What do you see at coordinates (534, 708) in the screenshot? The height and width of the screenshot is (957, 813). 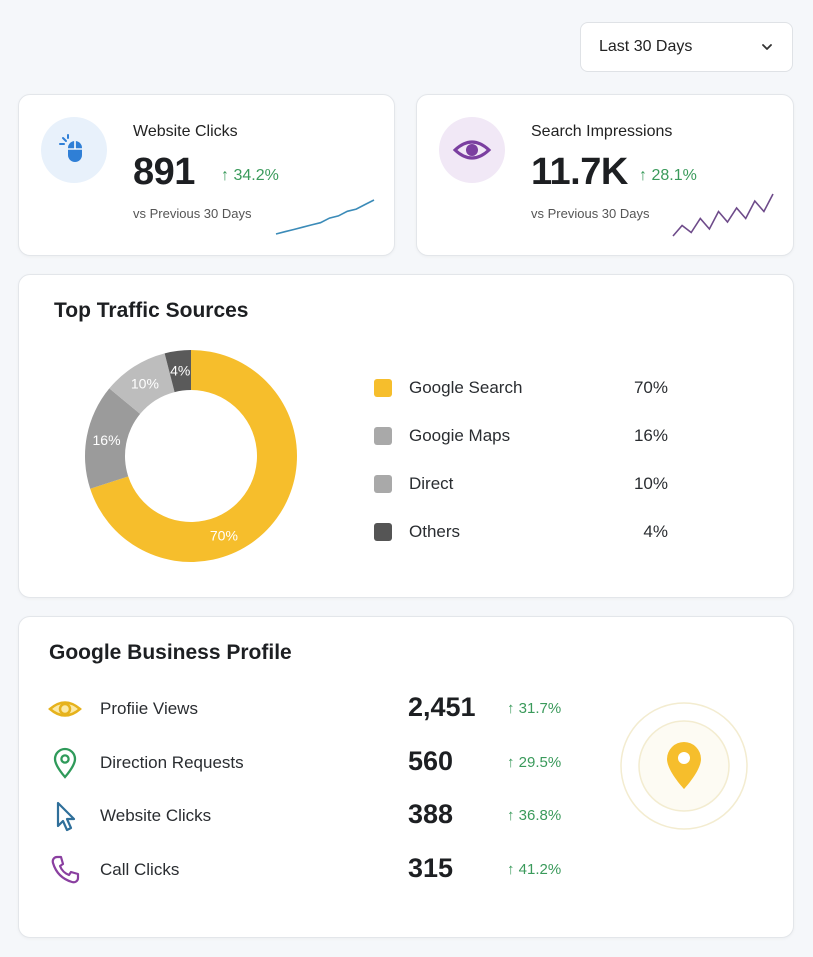 I see `metric-change: ↑ 31.7%` at bounding box center [534, 708].